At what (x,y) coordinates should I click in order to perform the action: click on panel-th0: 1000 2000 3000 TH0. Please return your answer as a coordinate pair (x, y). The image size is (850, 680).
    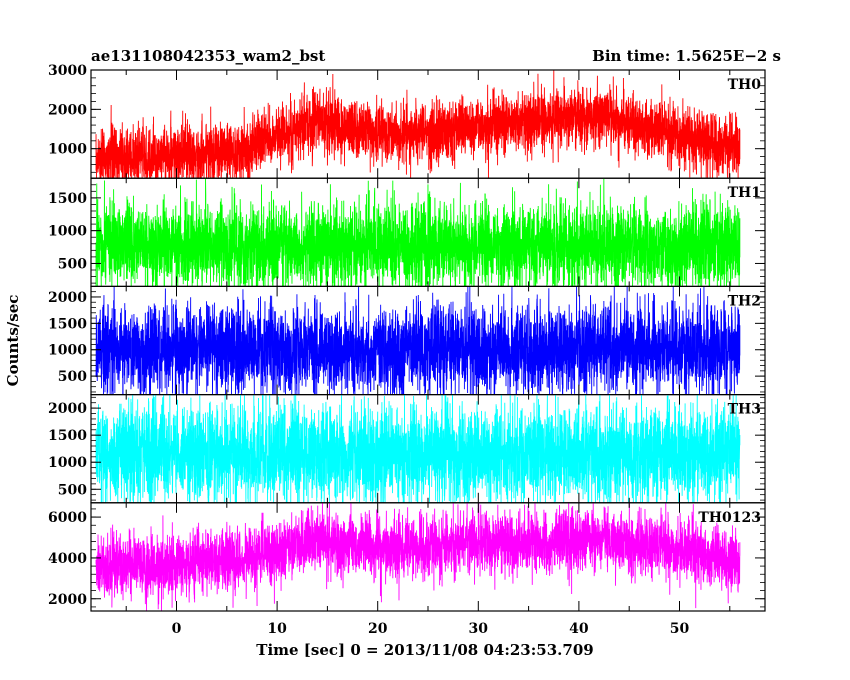
    Looking at the image, I should click on (407, 121).